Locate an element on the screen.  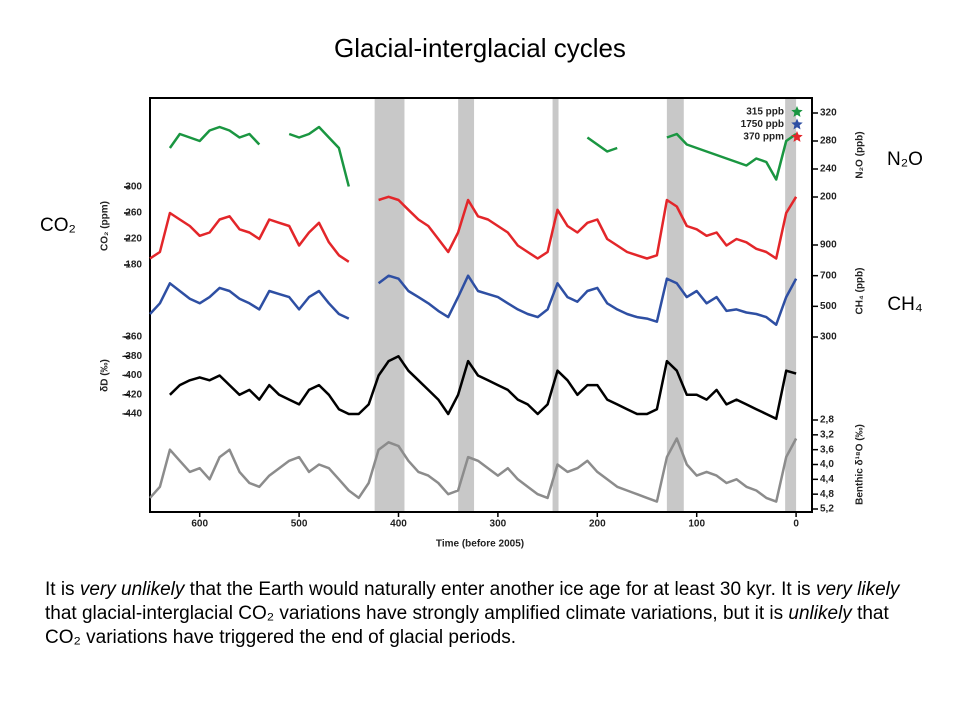
caption-text: very likely is located at coordinates (857, 589).